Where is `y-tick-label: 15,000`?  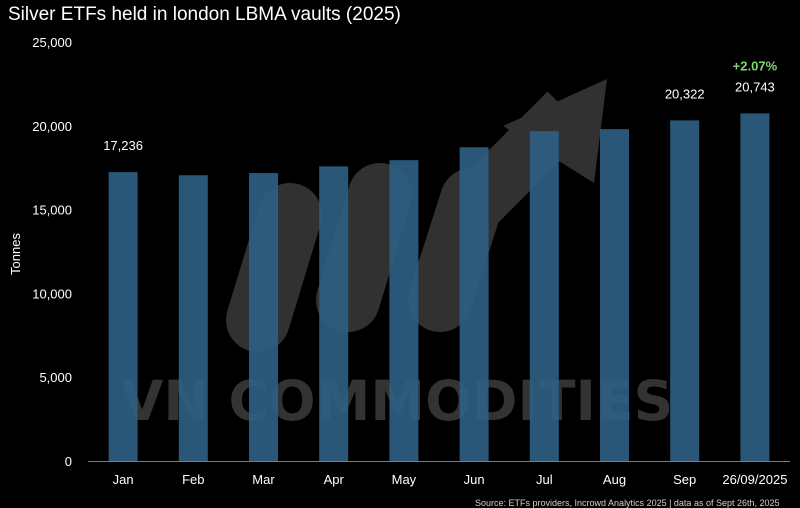
y-tick-label: 15,000 is located at coordinates (52, 210).